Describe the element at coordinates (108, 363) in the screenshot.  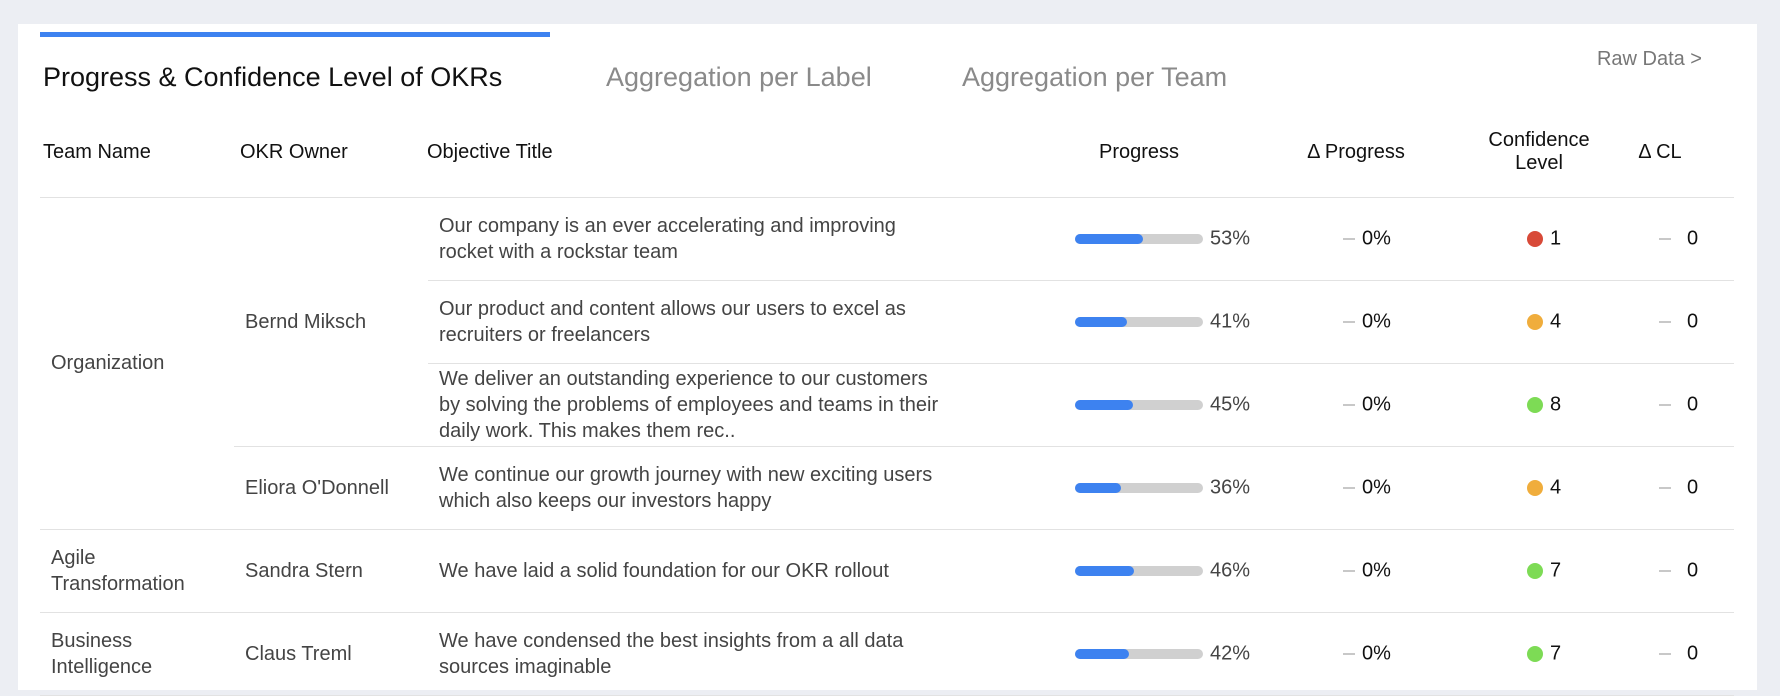
I see `team-name: Organization` at that location.